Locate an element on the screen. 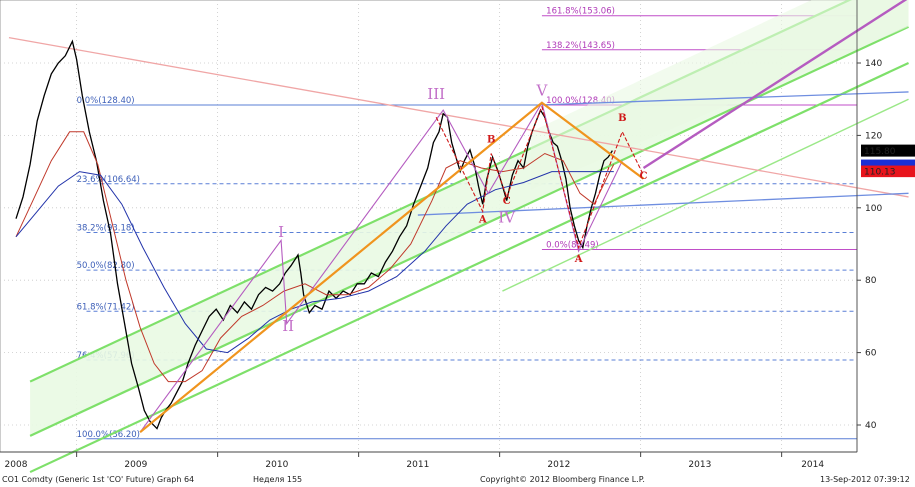  x-tick-label: 2008 is located at coordinates (16, 465).